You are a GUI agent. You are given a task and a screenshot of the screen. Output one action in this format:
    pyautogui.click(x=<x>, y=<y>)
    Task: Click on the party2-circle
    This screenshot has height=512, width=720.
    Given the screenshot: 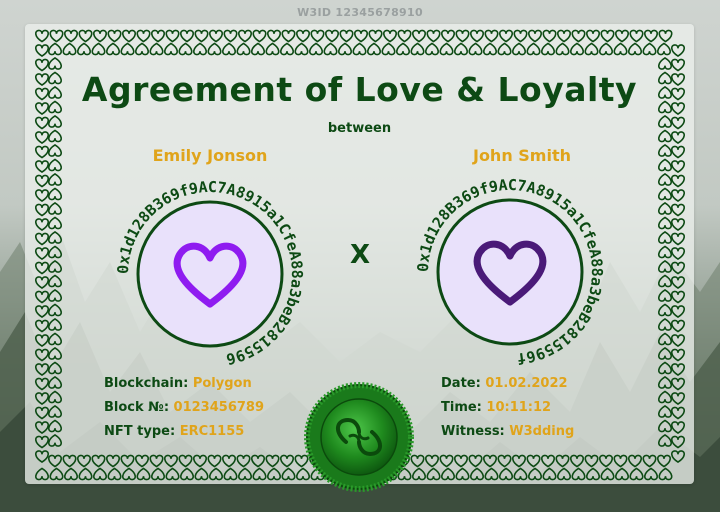 What is the action you would take?
    pyautogui.click(x=510, y=272)
    